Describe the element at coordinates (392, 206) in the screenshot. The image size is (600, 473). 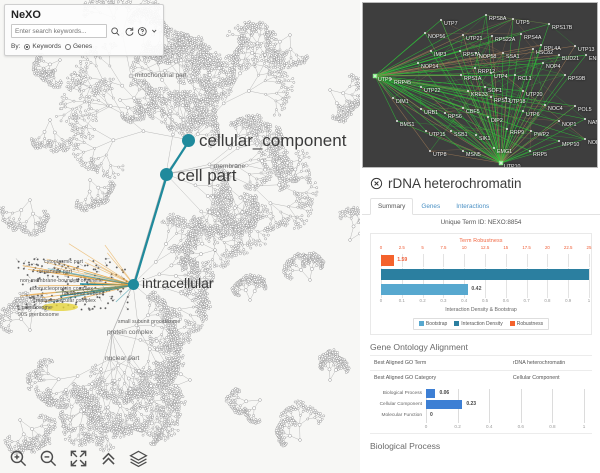
I see `tab-summary: Summary` at that location.